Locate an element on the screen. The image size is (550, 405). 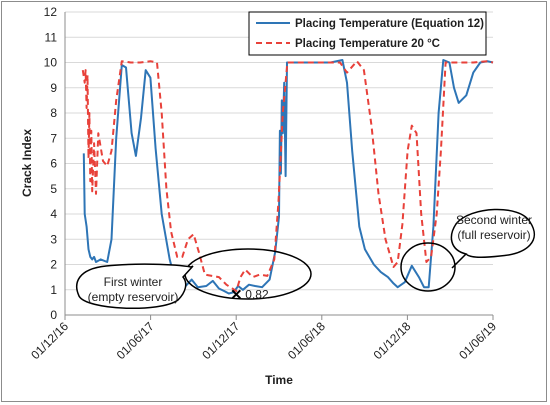
callout-text-second-winter: (full reservoir) is located at coordinates (493, 235).